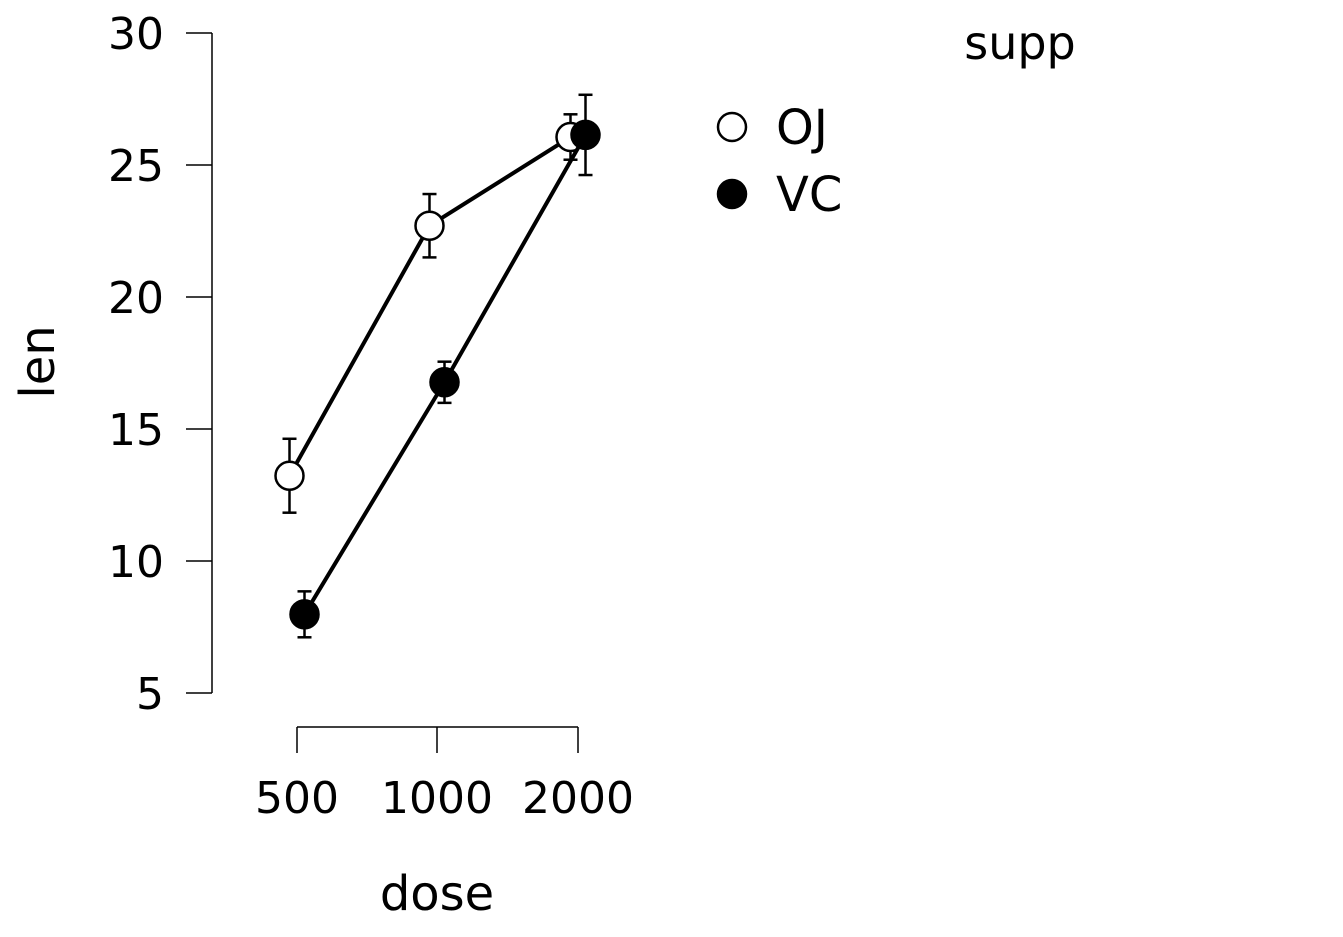 The image size is (1343, 937). What do you see at coordinates (732, 194) in the screenshot?
I see `legend-marker-vc` at bounding box center [732, 194].